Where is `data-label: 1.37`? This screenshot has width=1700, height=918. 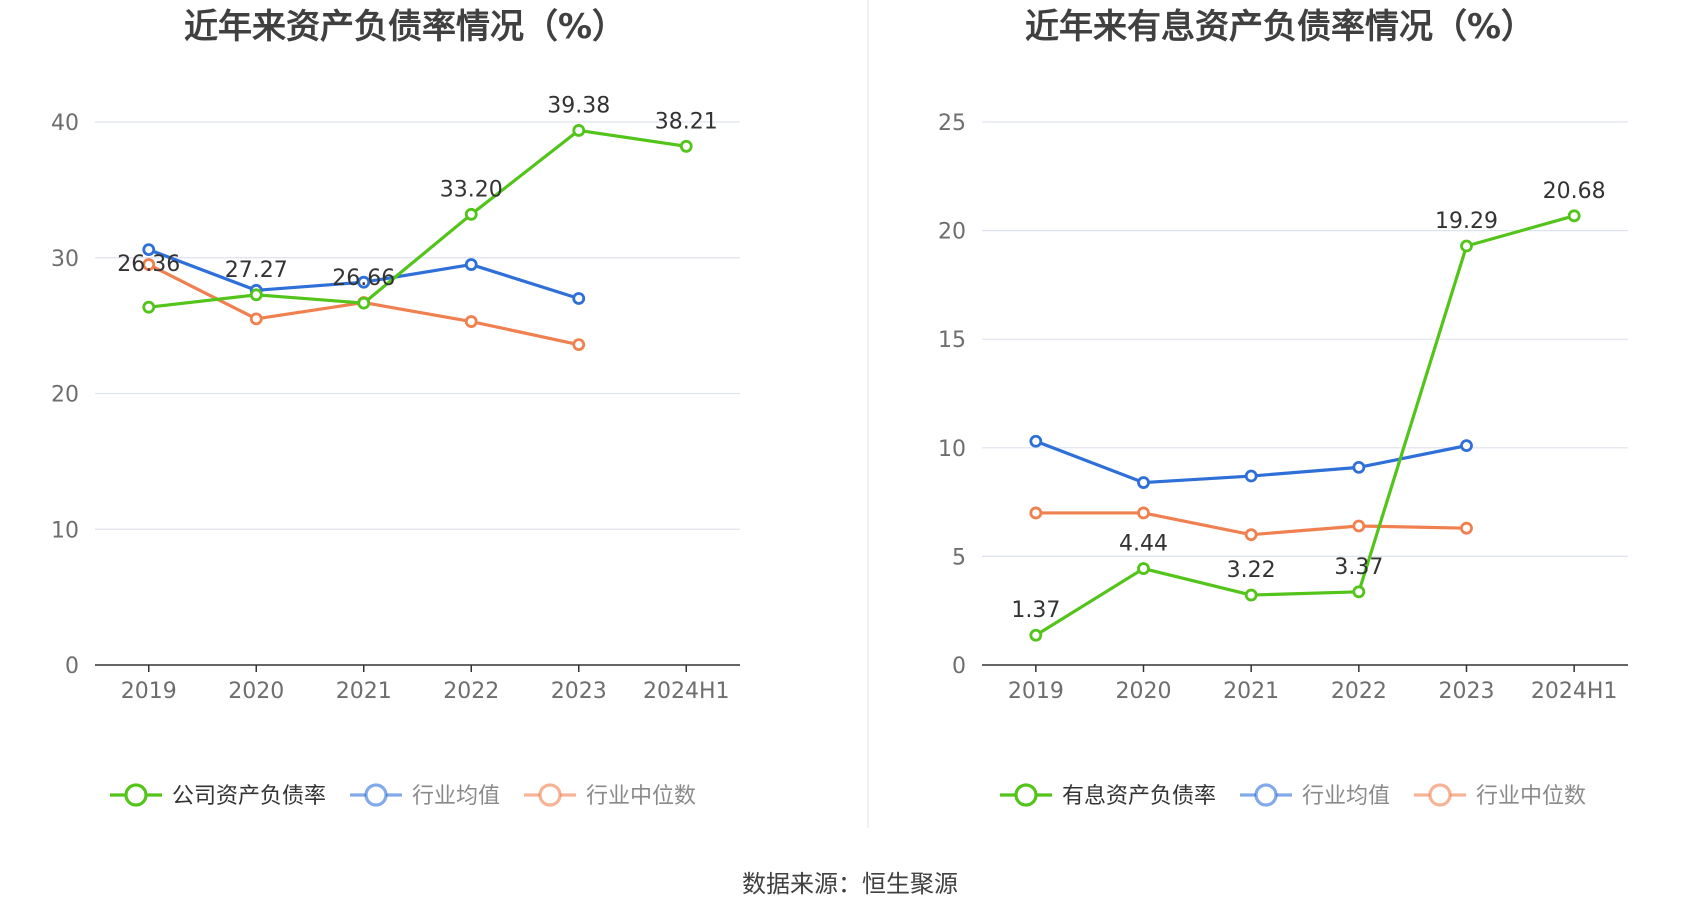 data-label: 1.37 is located at coordinates (1035, 610).